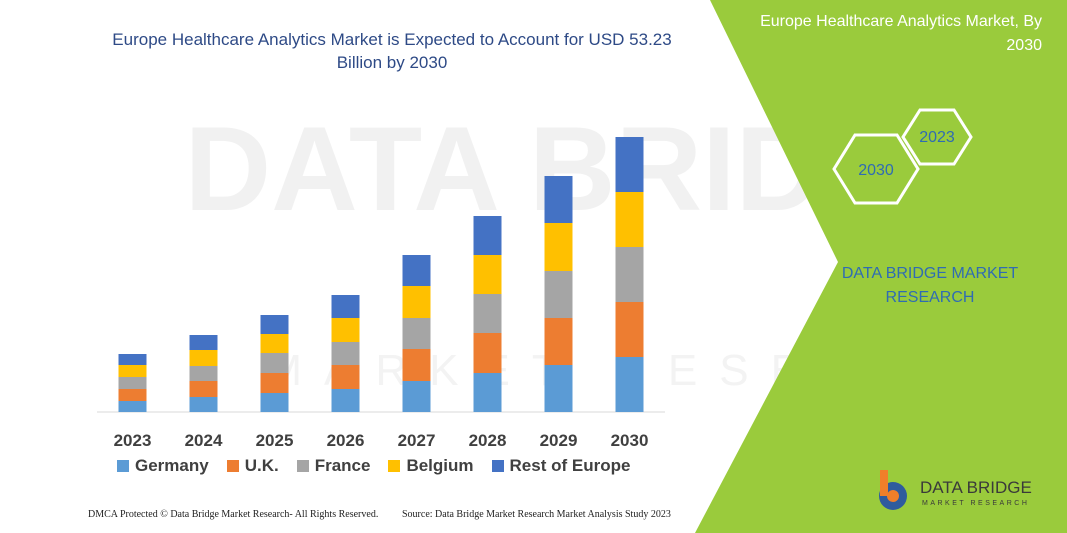 The image size is (1067, 533). I want to click on x-tick-label: 2026, so click(346, 440).